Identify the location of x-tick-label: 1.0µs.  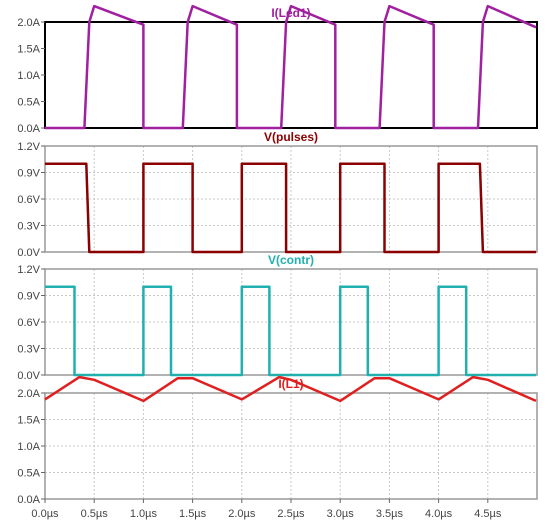
(144, 514).